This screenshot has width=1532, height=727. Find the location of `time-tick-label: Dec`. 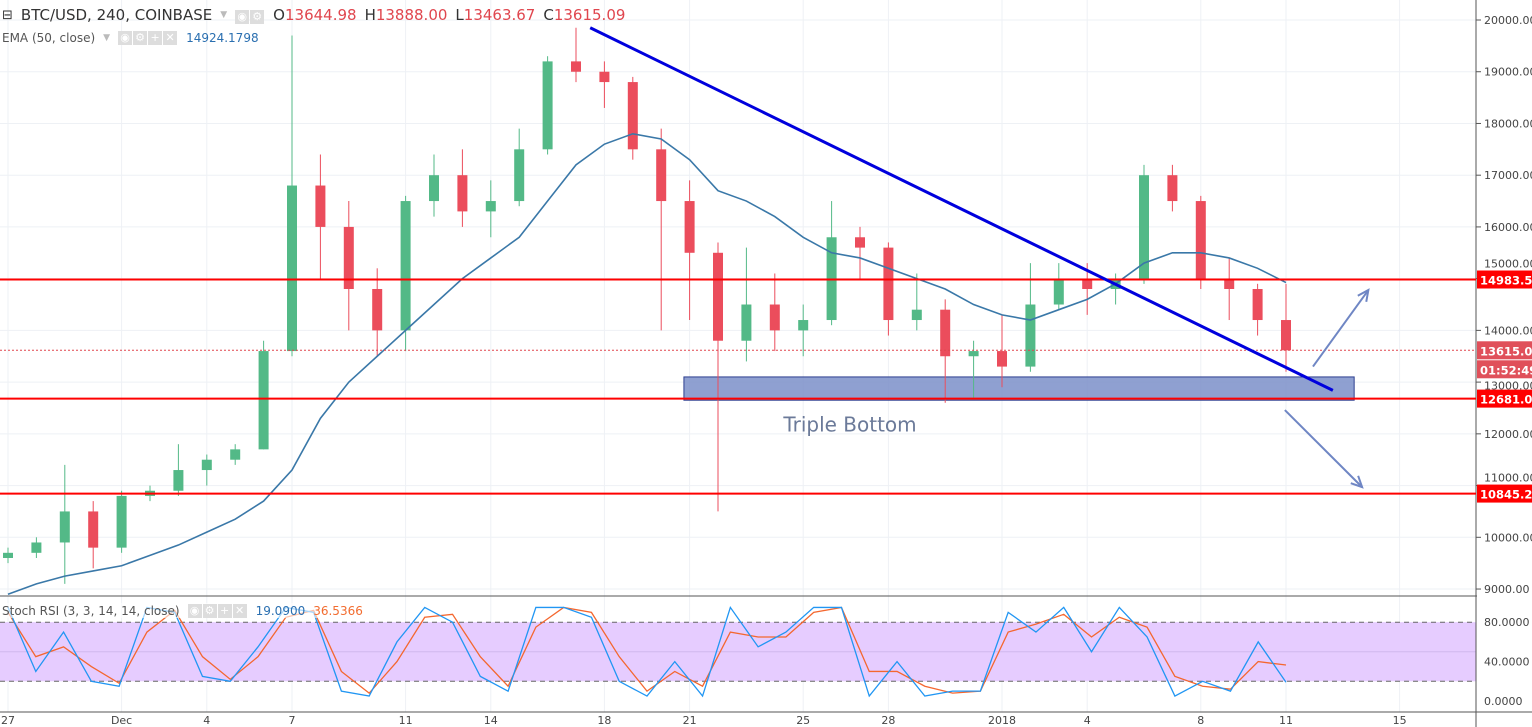

time-tick-label: Dec is located at coordinates (121, 720).